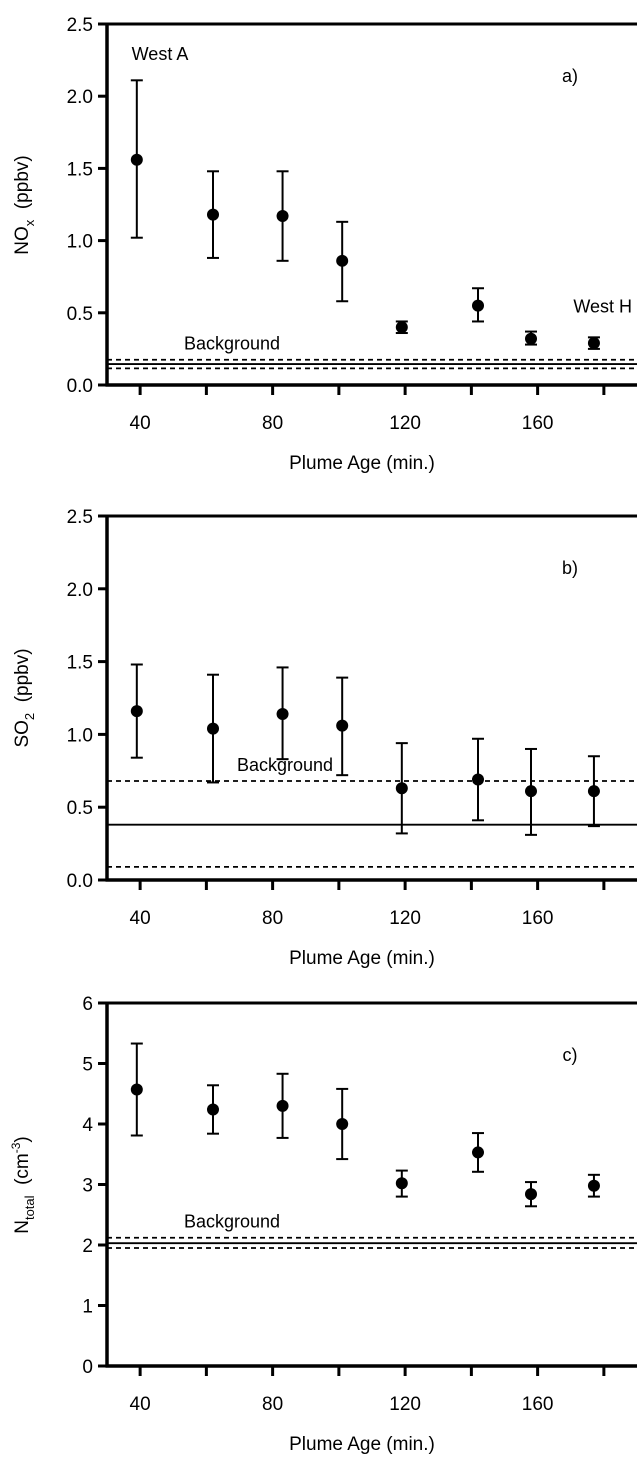 This screenshot has width=637, height=1470. Describe the element at coordinates (602, 307) in the screenshot. I see `annotation-west-h: West H` at that location.